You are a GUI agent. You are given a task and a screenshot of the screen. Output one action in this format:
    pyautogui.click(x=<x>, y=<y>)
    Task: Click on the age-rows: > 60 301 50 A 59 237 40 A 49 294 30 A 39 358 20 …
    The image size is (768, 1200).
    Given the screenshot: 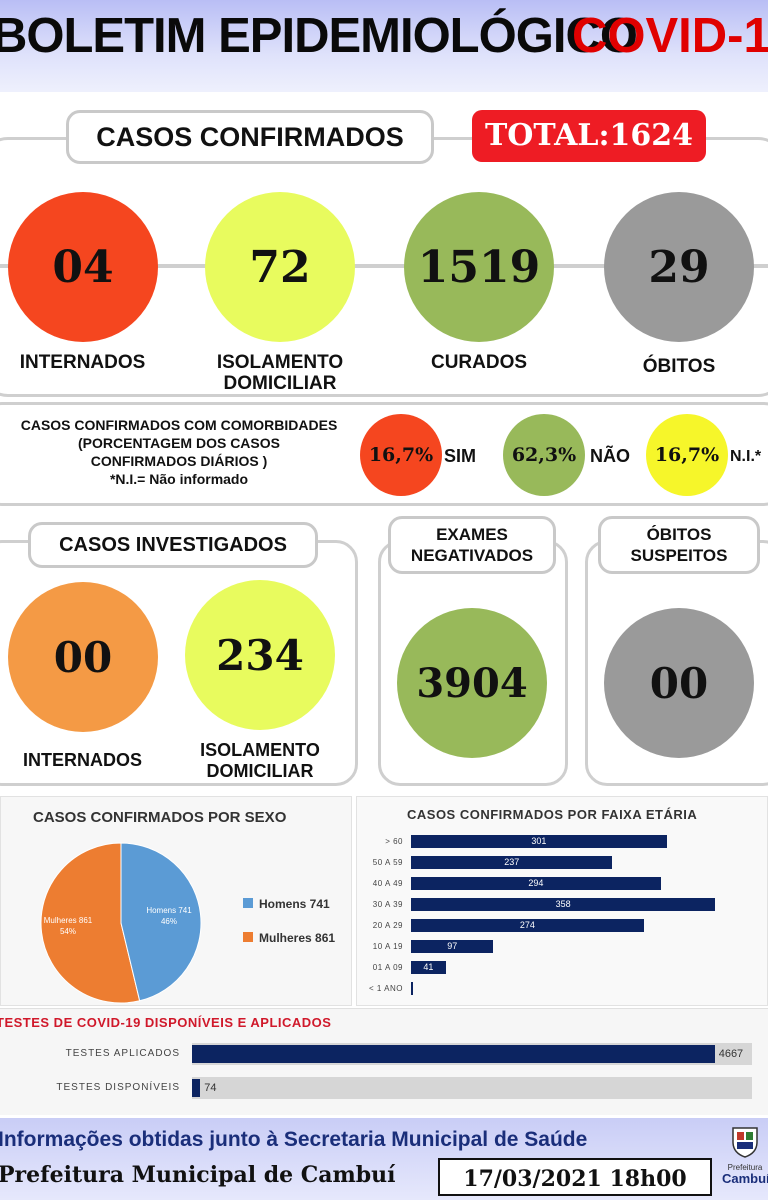 What is the action you would take?
    pyautogui.click(x=562, y=919)
    